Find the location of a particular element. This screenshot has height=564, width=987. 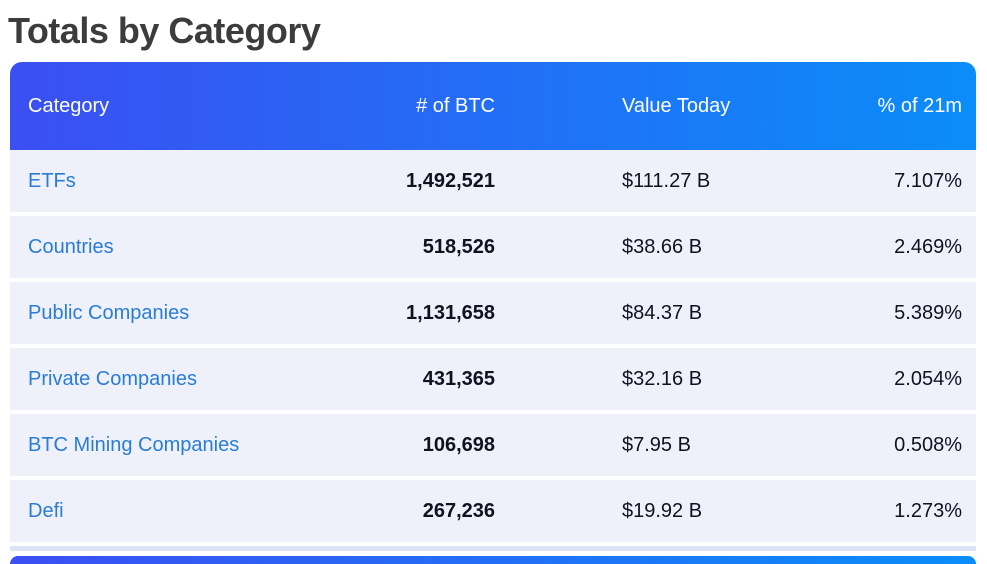

btc-count: 267,236 is located at coordinates (458, 510).